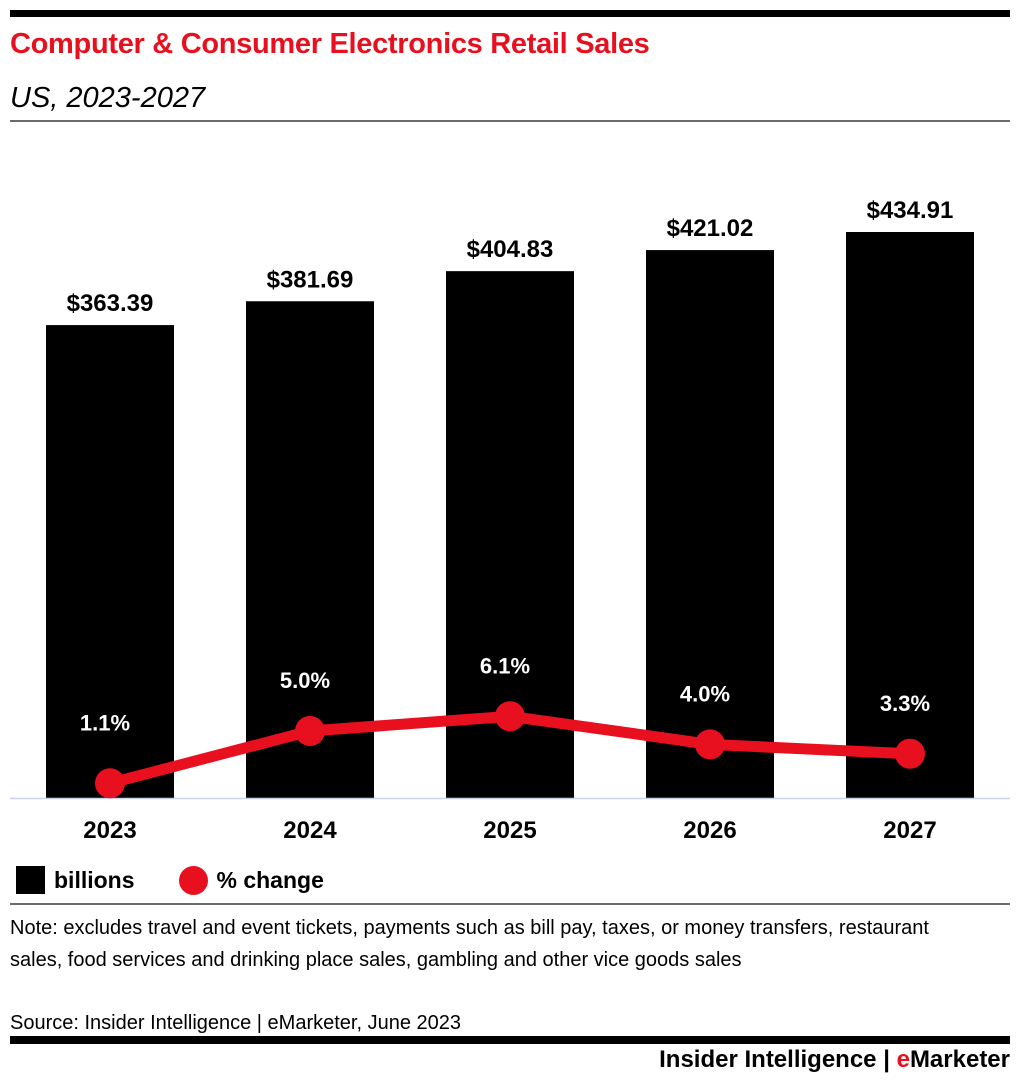 Image resolution: width=1020 pixels, height=1086 pixels. I want to click on legend-swatch-billions, so click(30, 880).